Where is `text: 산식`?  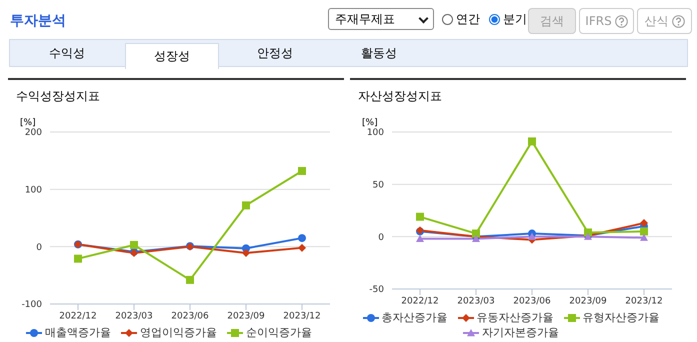
text: 산식 is located at coordinates (664, 21).